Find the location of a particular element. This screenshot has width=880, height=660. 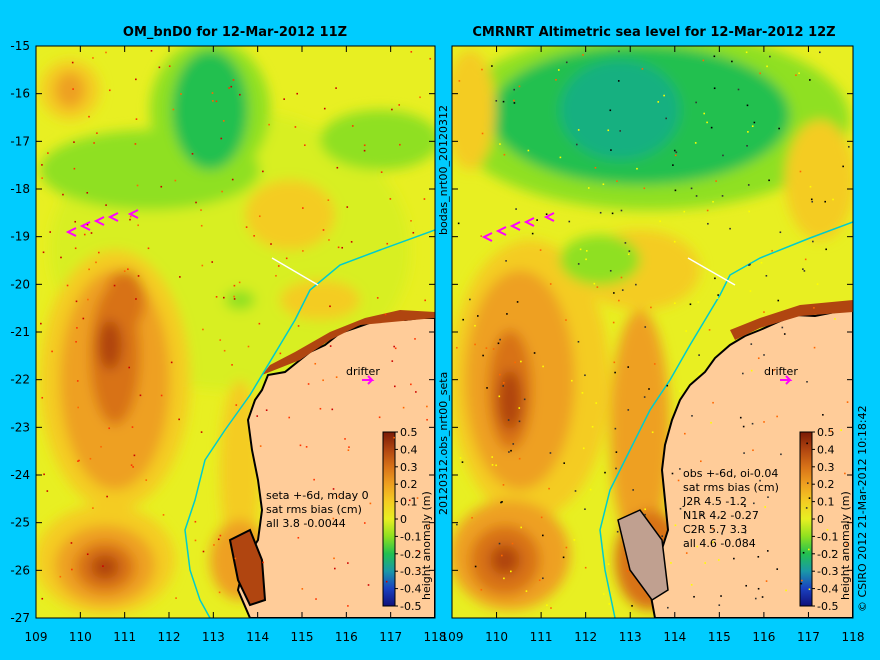

left-stats-line: all 3.8 -0.0044 is located at coordinates (306, 523).